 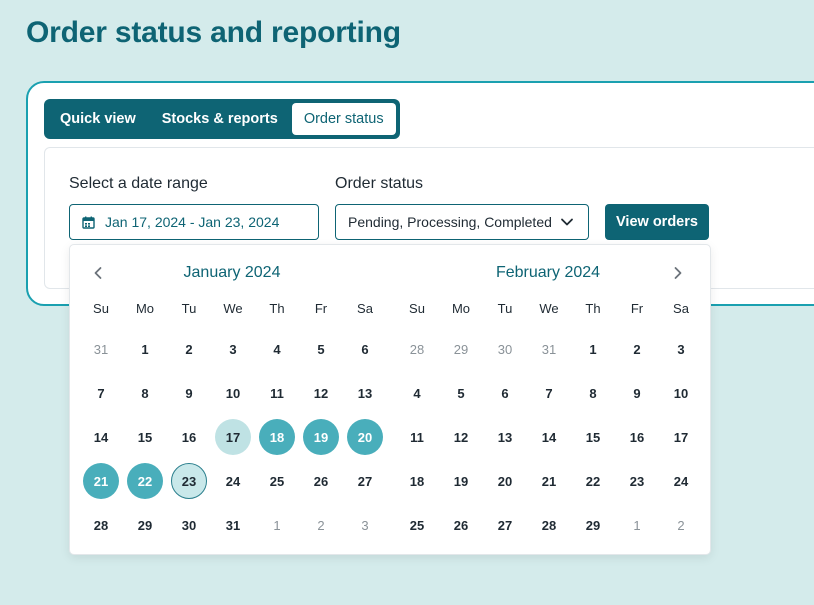 What do you see at coordinates (232, 272) in the screenshot?
I see `month-title-january: January 2024` at bounding box center [232, 272].